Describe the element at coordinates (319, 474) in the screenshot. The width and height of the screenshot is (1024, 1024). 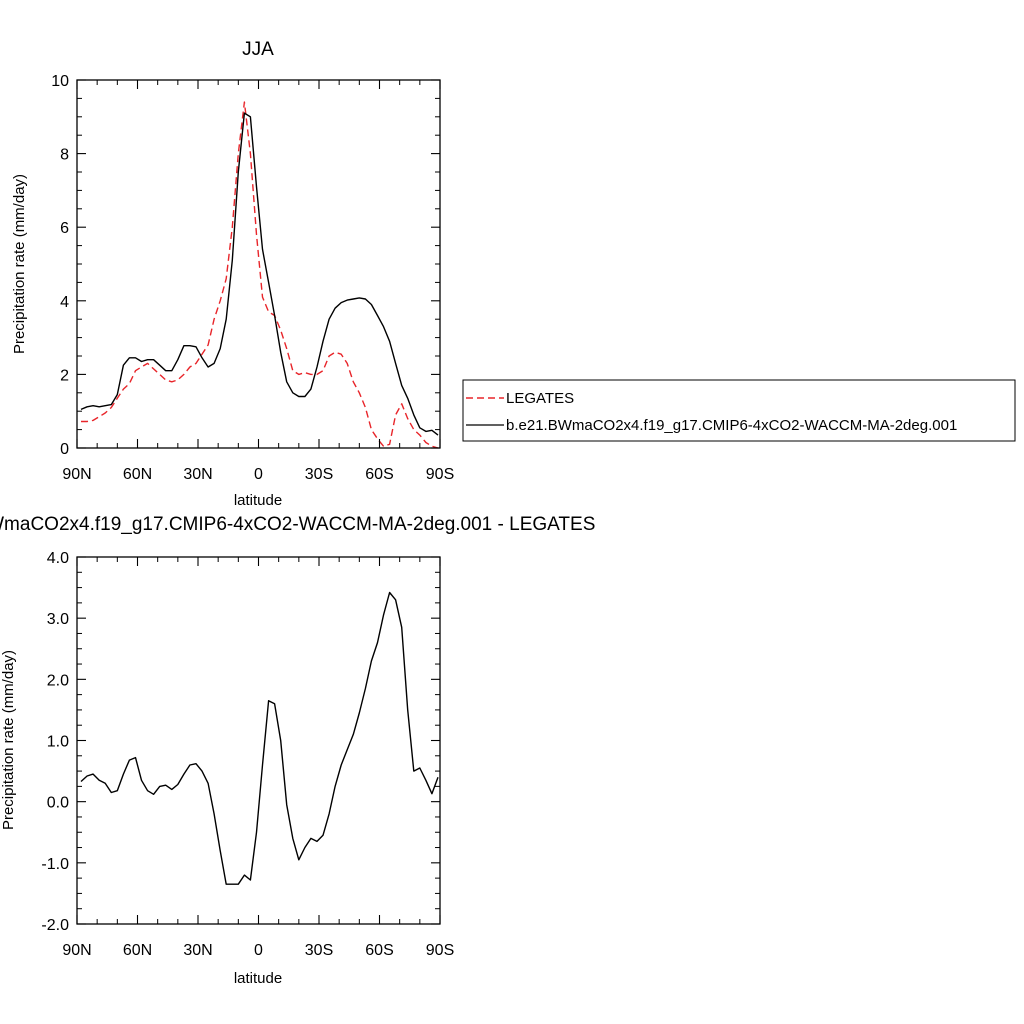
I see `top-x-tick-label: 30S` at that location.